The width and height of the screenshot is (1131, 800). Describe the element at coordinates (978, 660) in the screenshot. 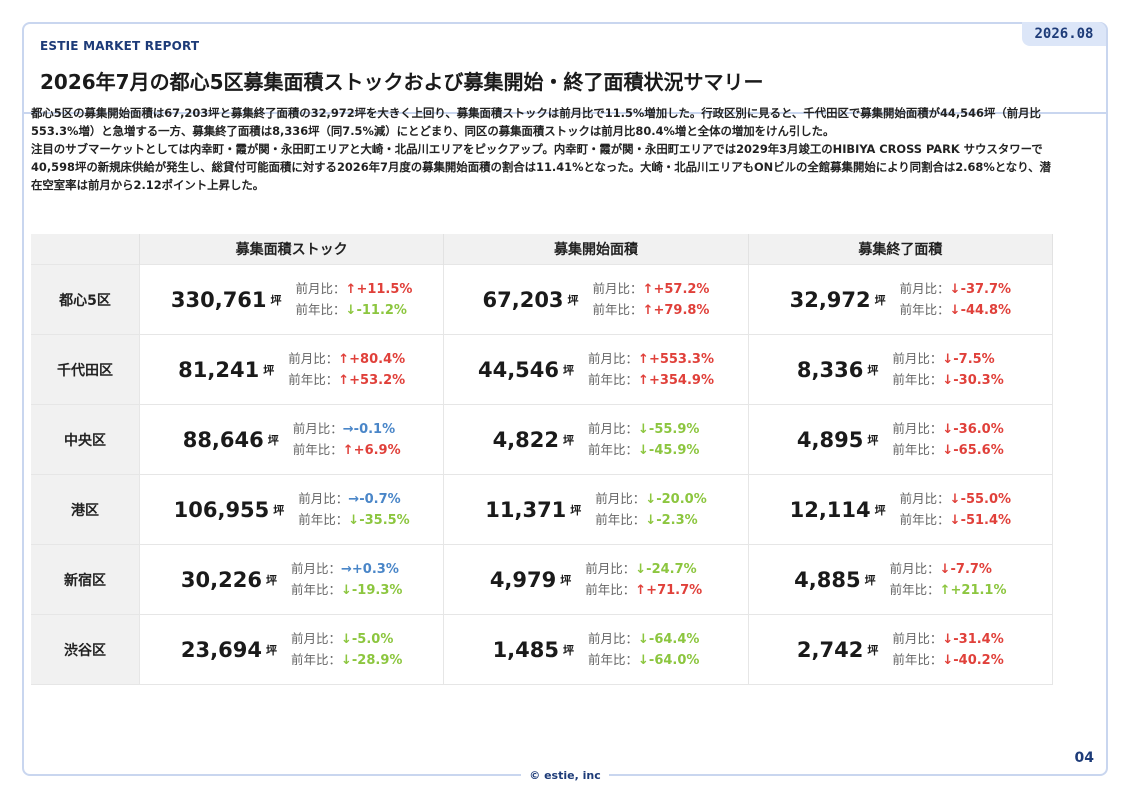

I see `yoy-value: -40.2%` at that location.